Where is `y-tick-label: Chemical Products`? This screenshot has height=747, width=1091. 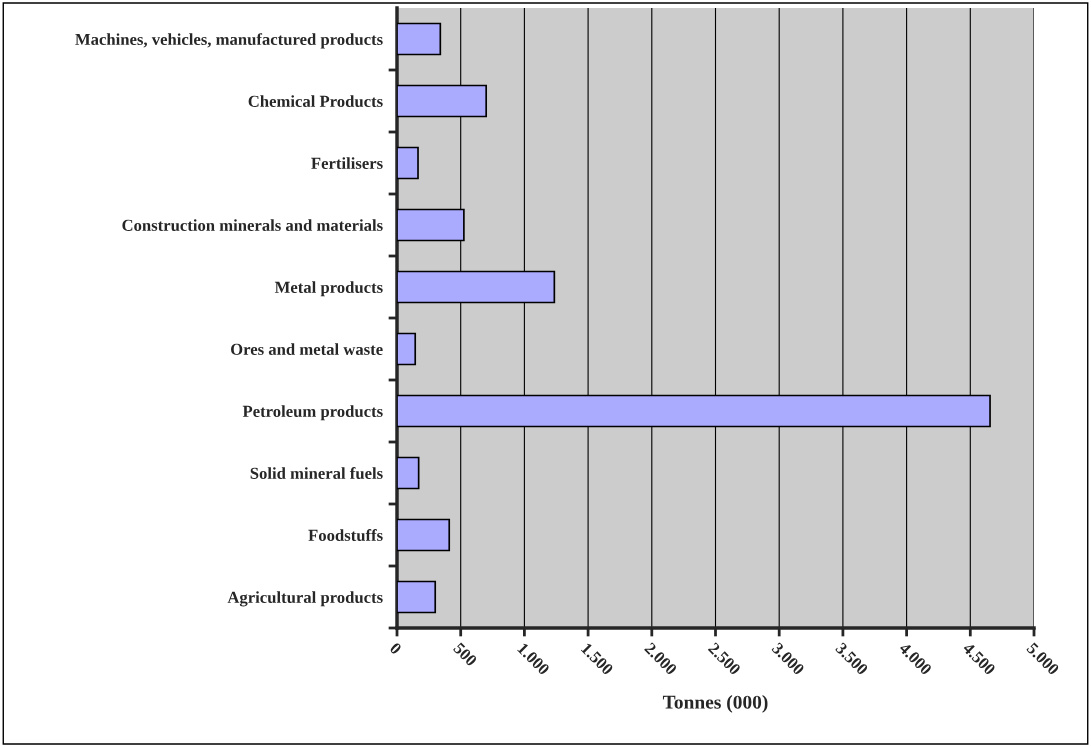 y-tick-label: Chemical Products is located at coordinates (315, 101).